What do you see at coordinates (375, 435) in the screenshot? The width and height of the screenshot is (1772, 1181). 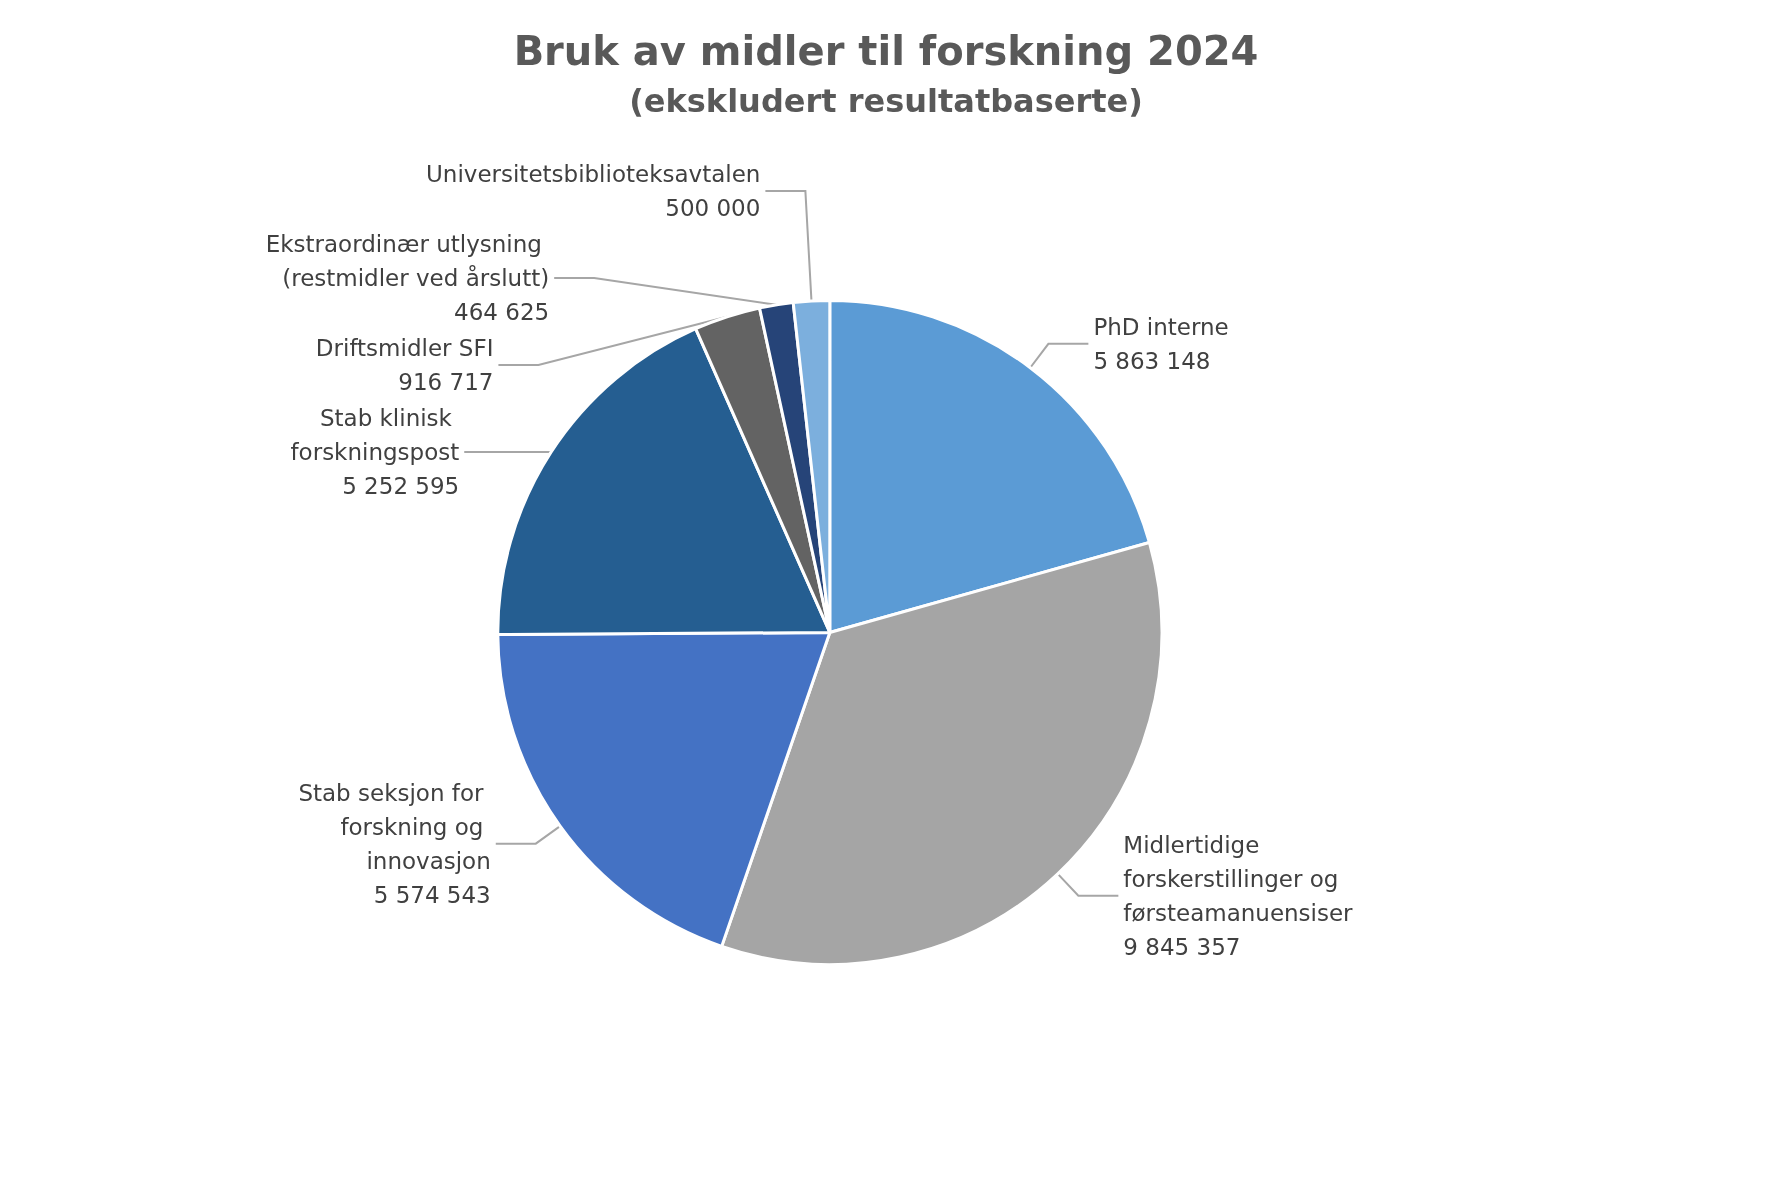 I see `slice-label: Stab klinisk forskningspost` at bounding box center [375, 435].